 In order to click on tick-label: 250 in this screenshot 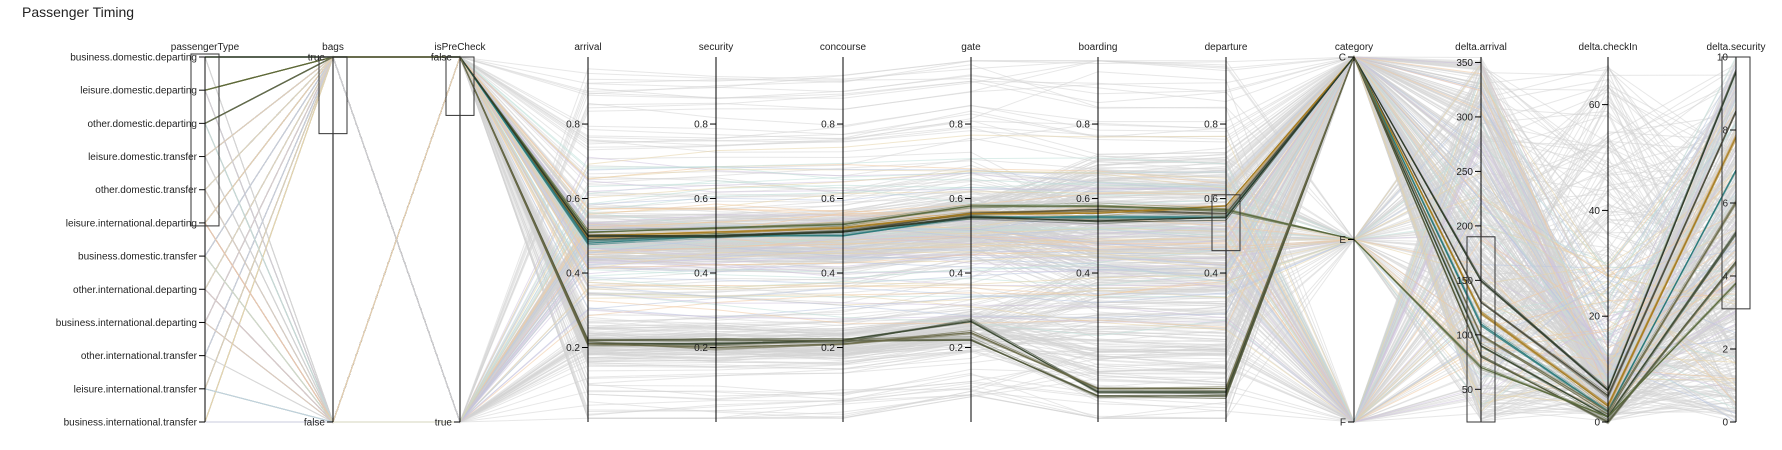, I will do `click(1464, 172)`.